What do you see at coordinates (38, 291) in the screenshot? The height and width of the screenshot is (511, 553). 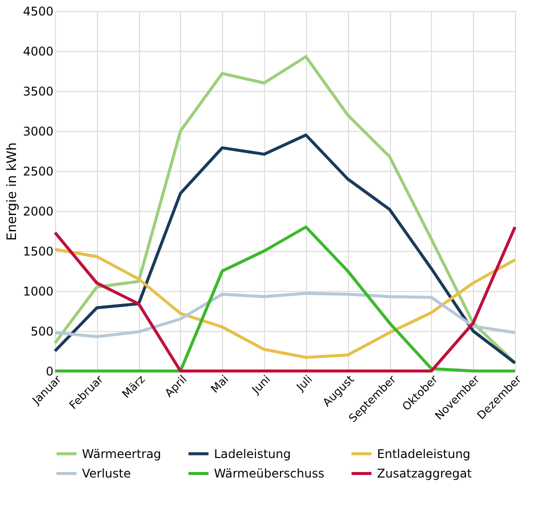 I see `y-tick-label: 1000` at bounding box center [38, 291].